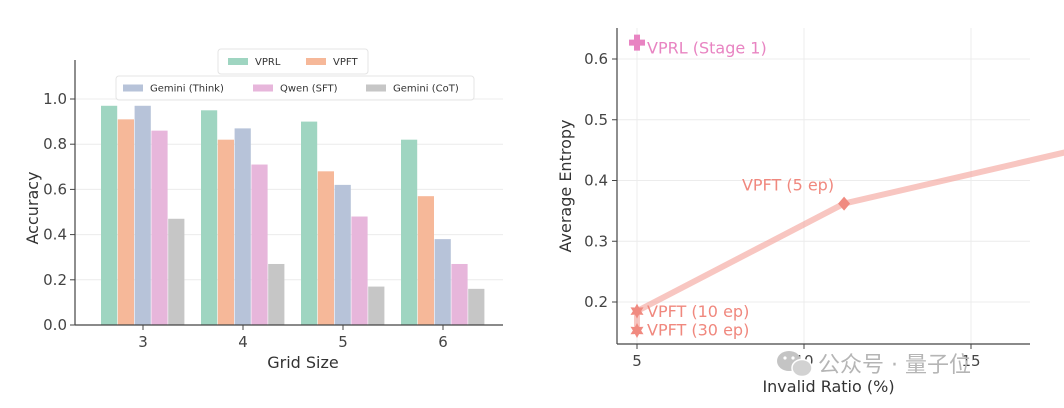  I want to click on data-point-diamond, so click(844, 203).